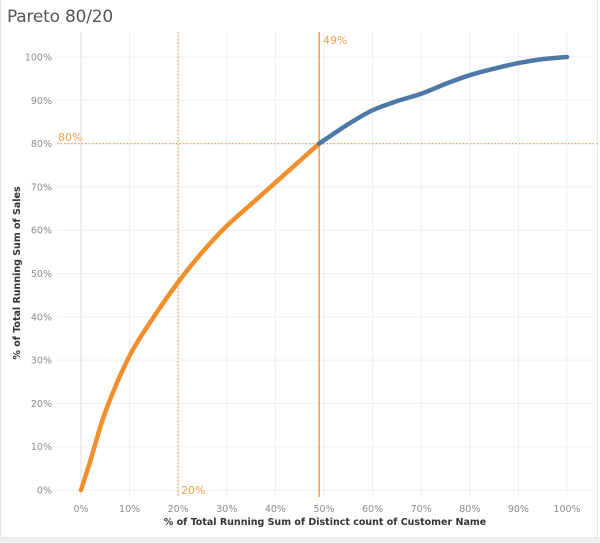 This screenshot has width=600, height=543. What do you see at coordinates (372, 509) in the screenshot?
I see `x-tick-label: 60%` at bounding box center [372, 509].